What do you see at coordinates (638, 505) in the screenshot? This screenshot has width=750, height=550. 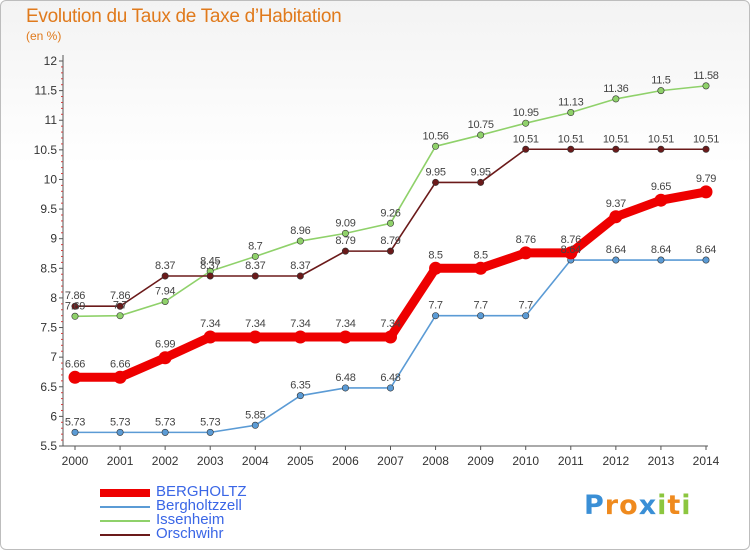 I see `proxiti-logo: Proxiti` at bounding box center [638, 505].